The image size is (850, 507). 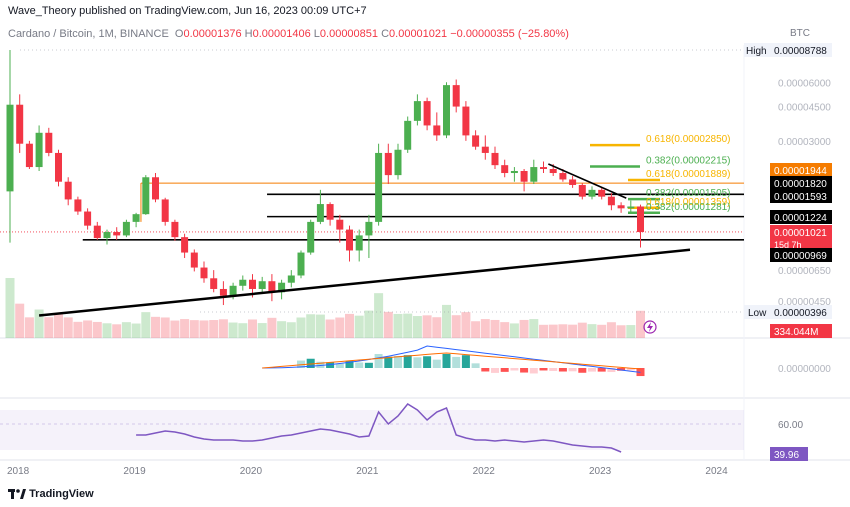 I want to click on price-axis-tick: 0.00000450, so click(x=804, y=302).